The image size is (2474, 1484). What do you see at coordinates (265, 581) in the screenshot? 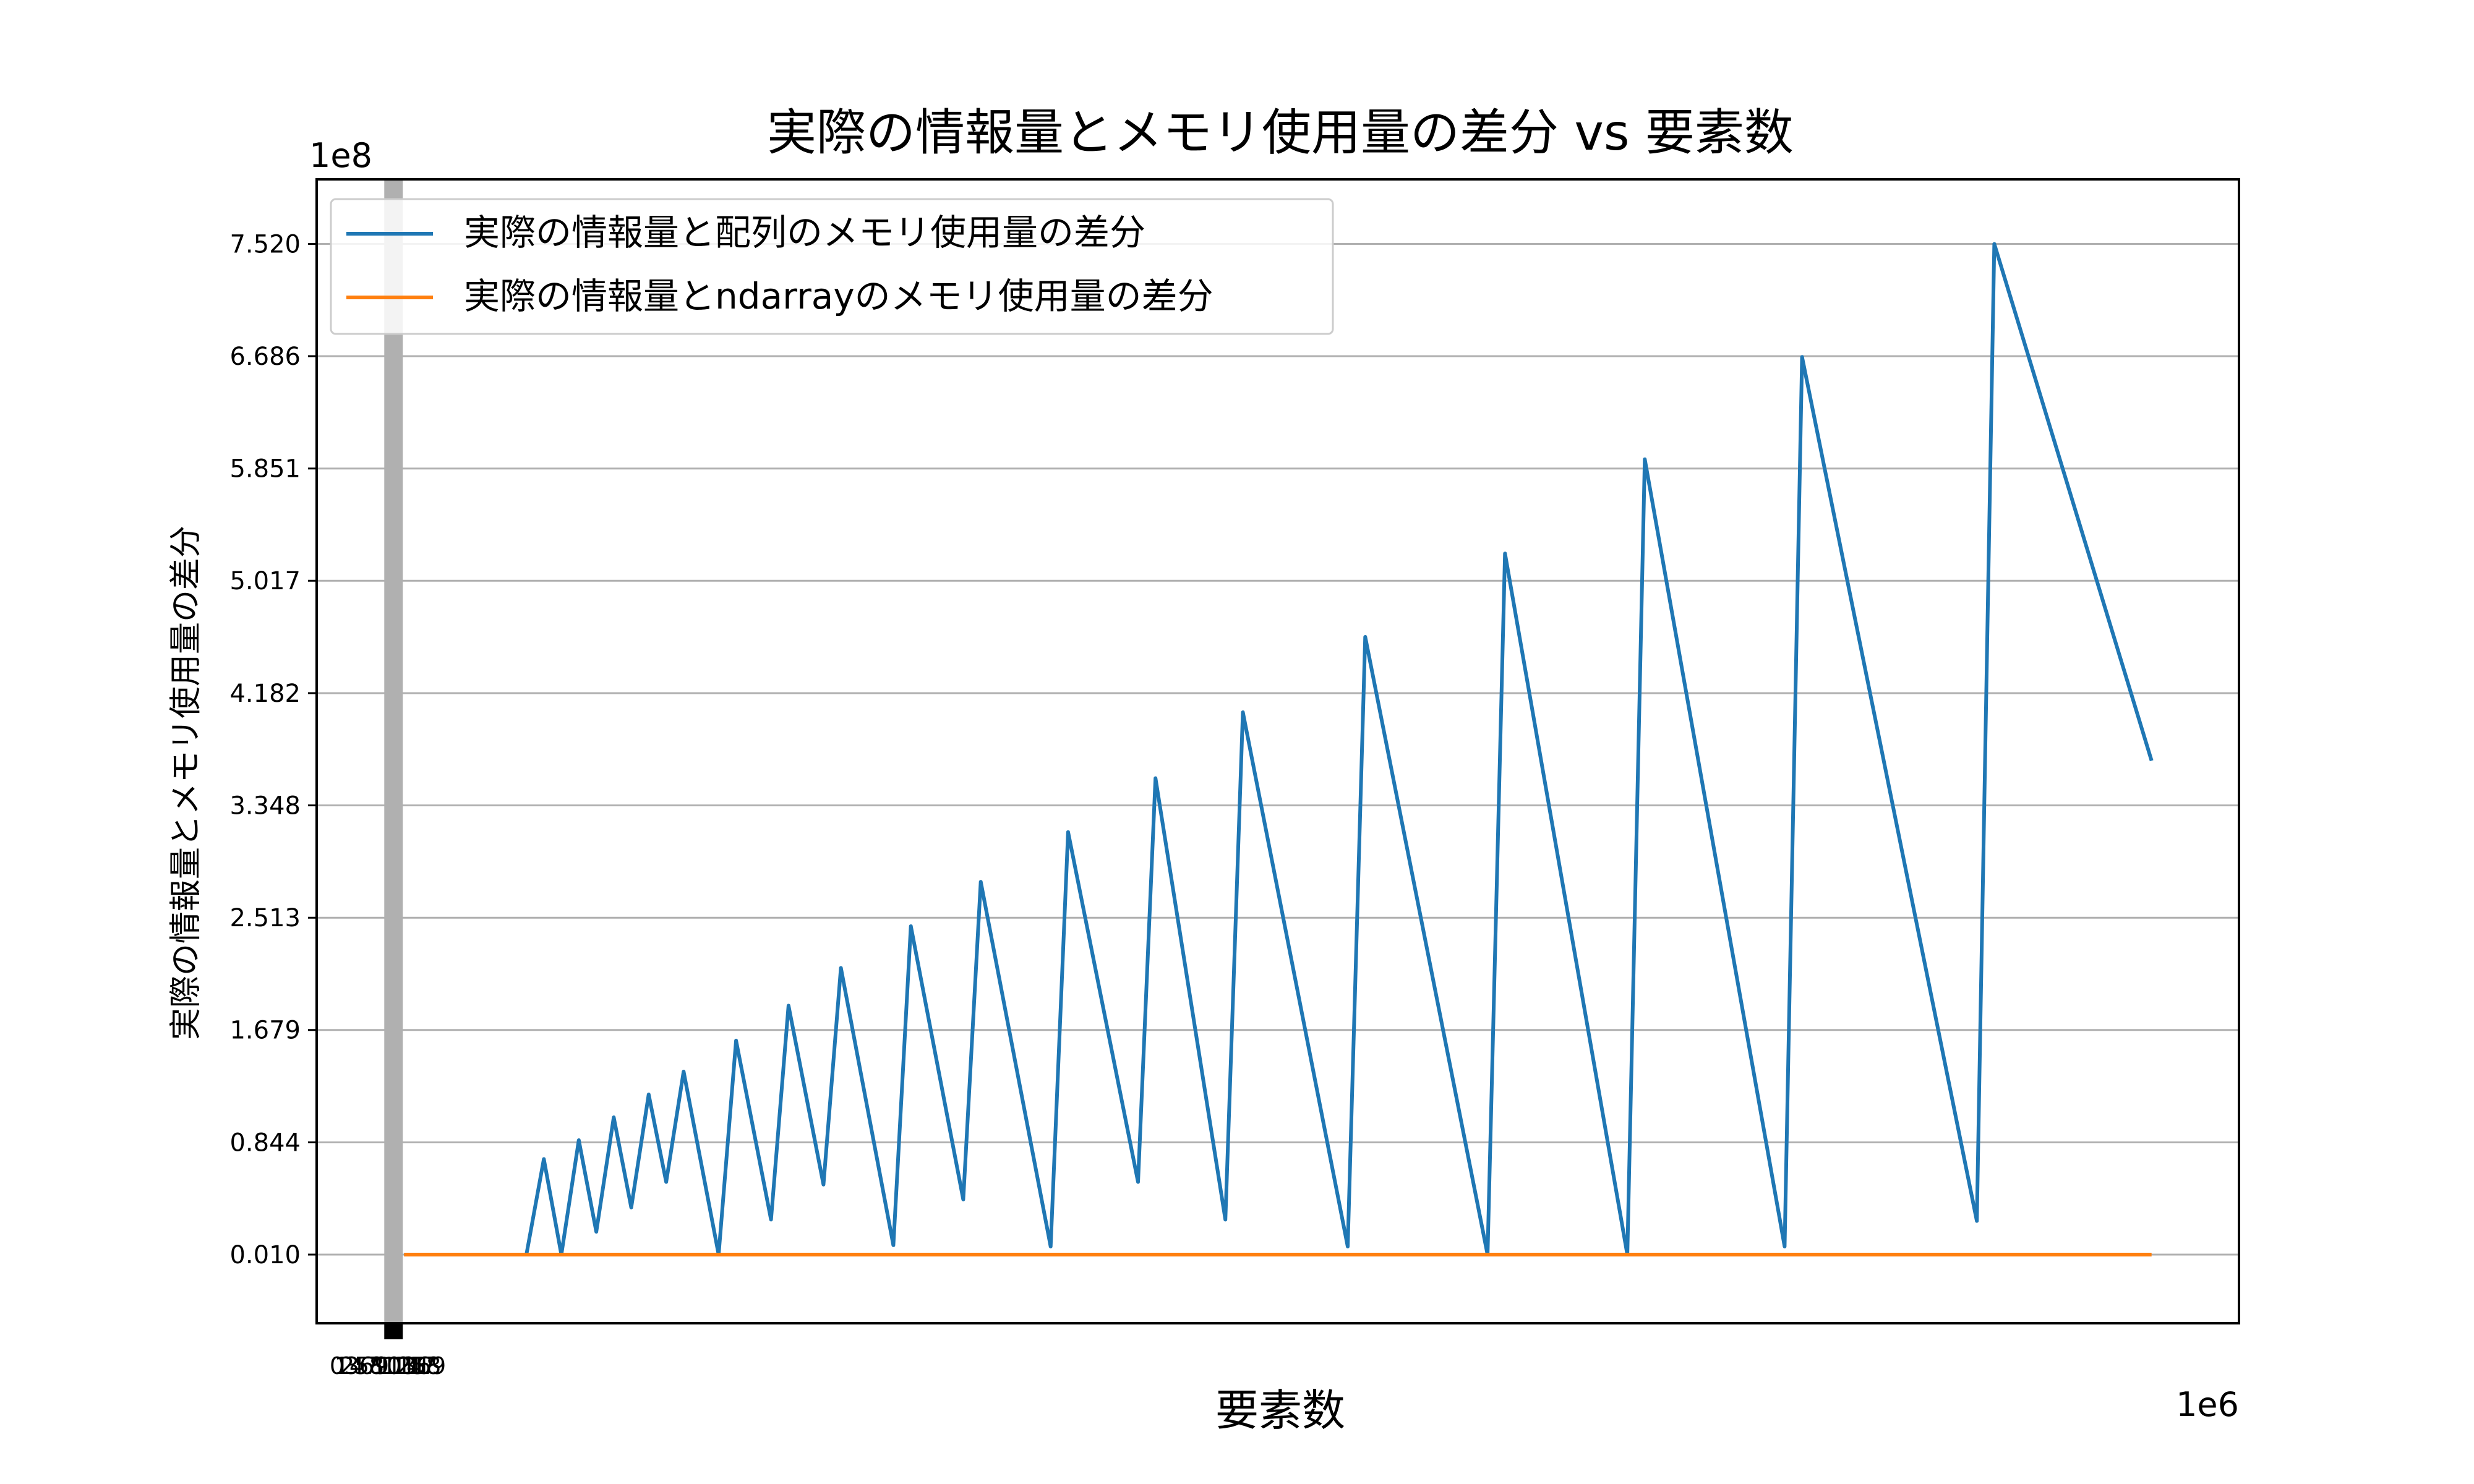
I see `y-tick-label: 5.017` at bounding box center [265, 581].